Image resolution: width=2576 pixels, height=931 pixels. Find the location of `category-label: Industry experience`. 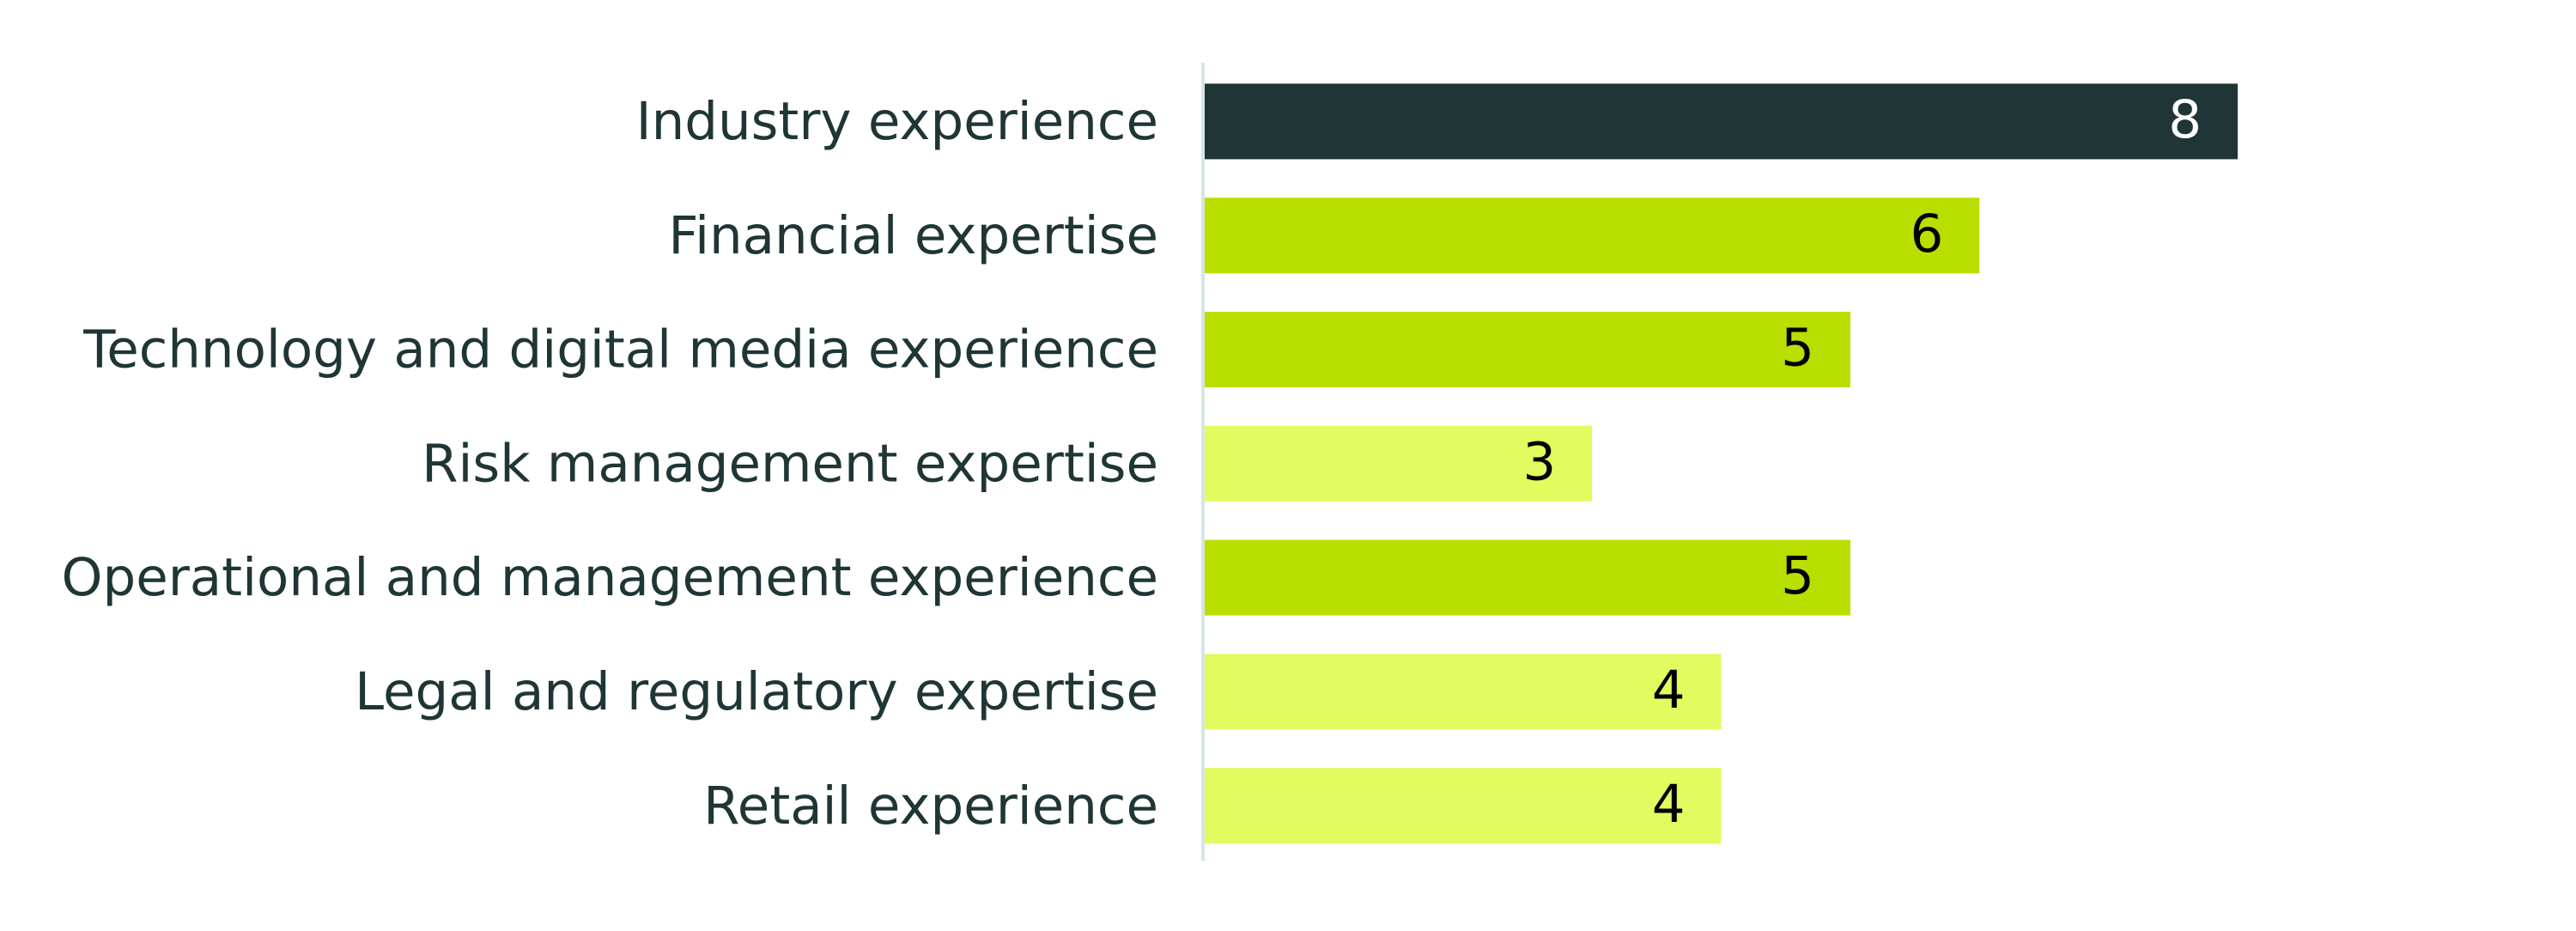

category-label: Industry experience is located at coordinates (897, 121).